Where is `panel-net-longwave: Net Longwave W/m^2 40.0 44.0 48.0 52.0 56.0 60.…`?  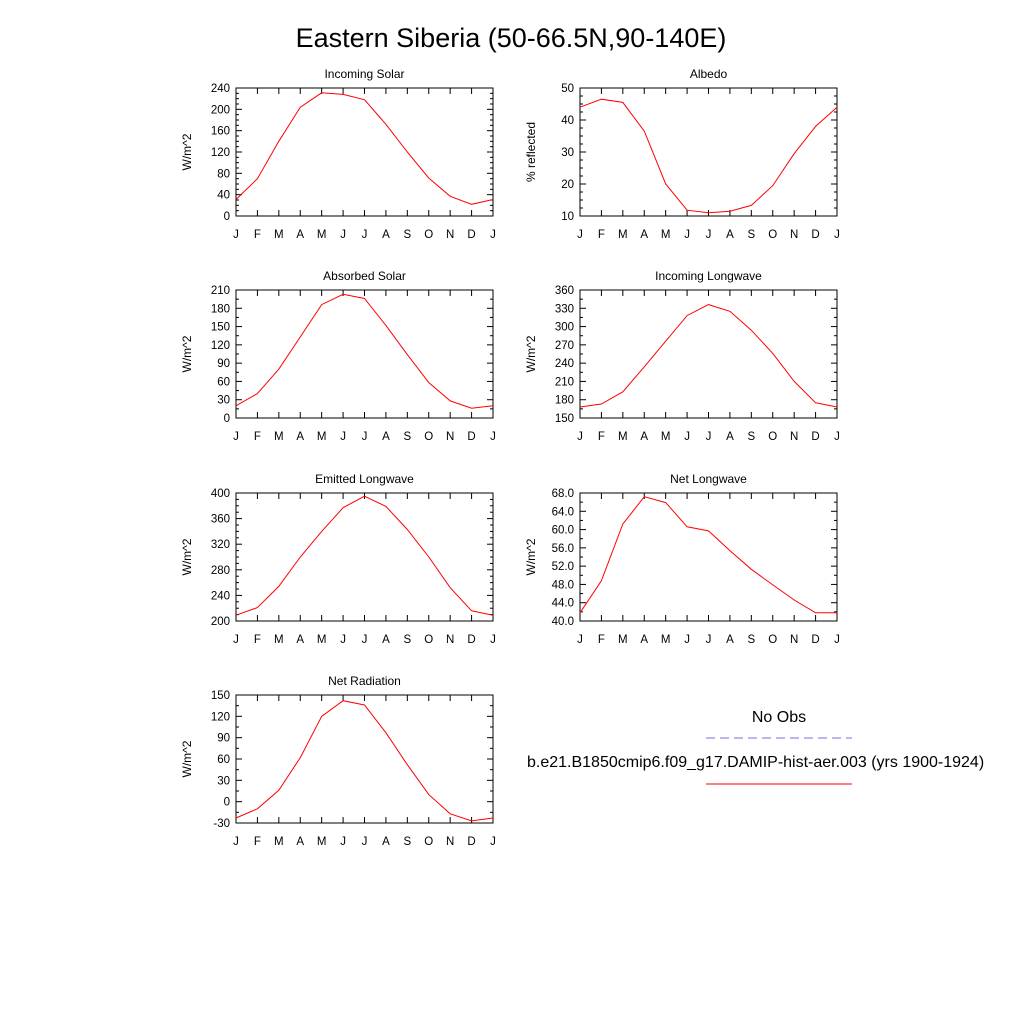
panel-net-longwave: Net Longwave W/m^2 40.0 44.0 48.0 52.0 56.0 60.… is located at coordinates (682, 559).